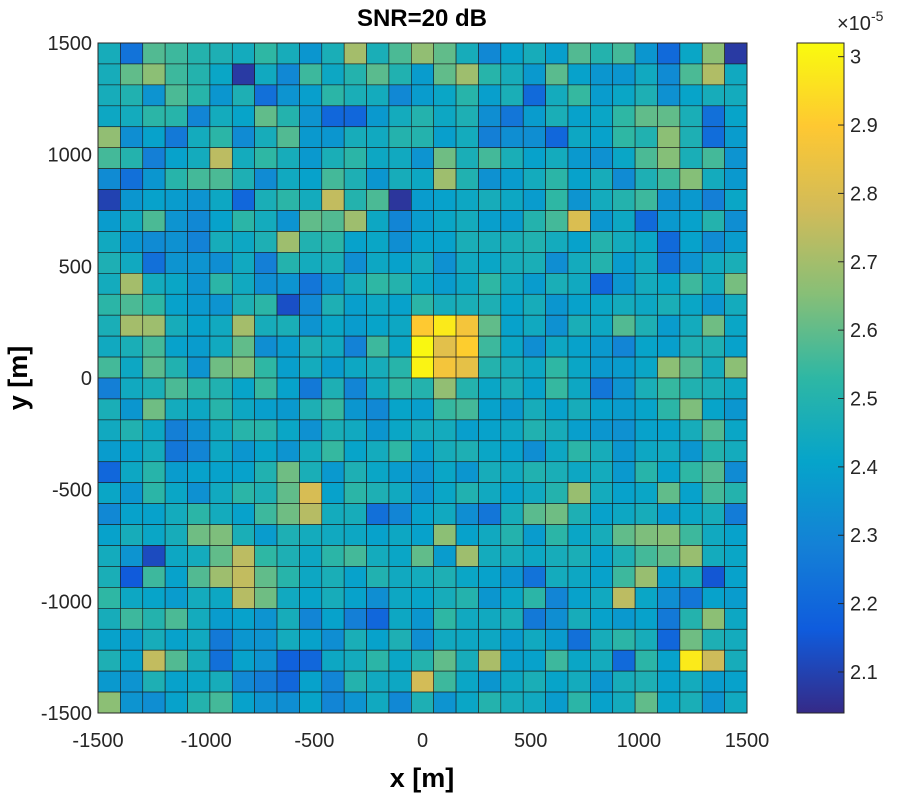 The image size is (900, 800). I want to click on x-tick-label: 1500, so click(747, 741).